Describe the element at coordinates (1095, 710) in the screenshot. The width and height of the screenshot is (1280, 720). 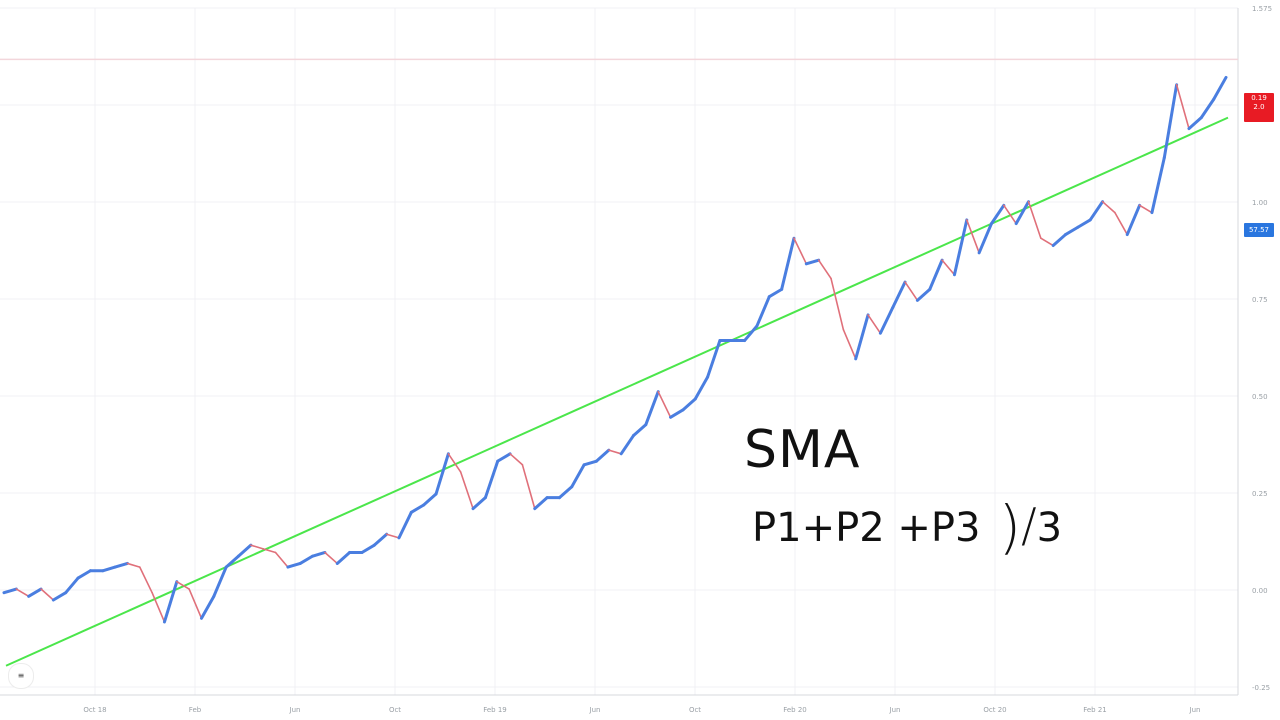
I see `x-tick-label: Feb 21` at that location.